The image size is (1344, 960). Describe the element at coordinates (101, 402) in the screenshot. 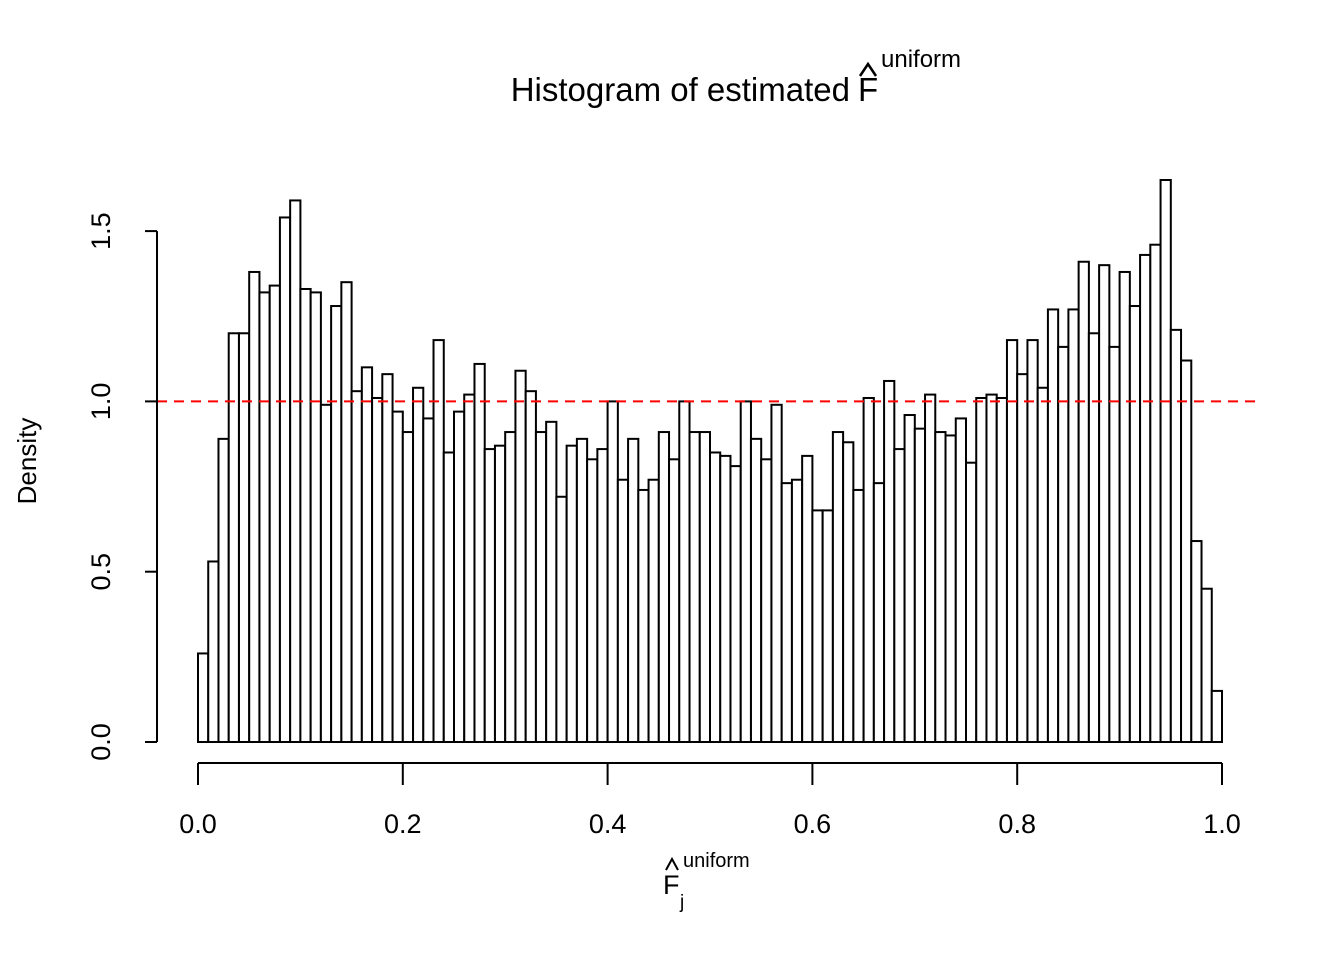

I see `y-tick-label: 1.0` at that location.